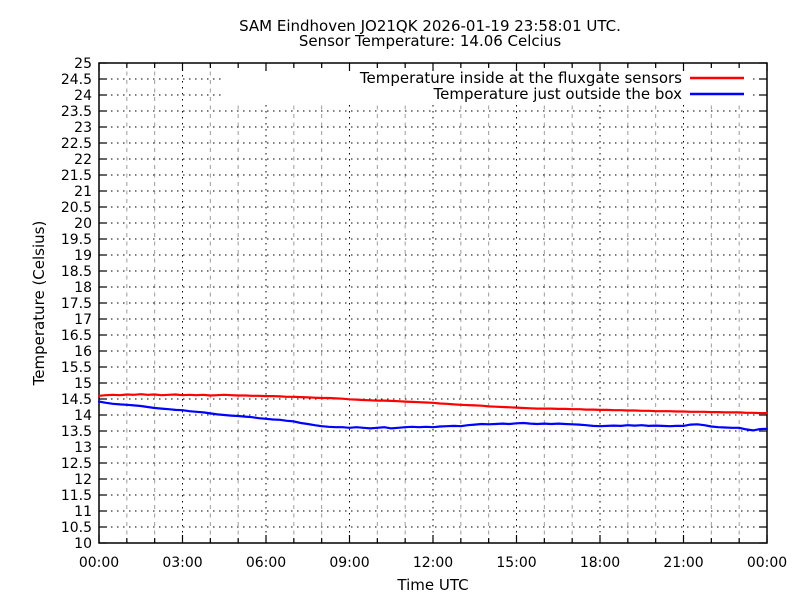 The width and height of the screenshot is (800, 600). What do you see at coordinates (83, 352) in the screenshot?
I see `y-tick-label: 16` at bounding box center [83, 352].